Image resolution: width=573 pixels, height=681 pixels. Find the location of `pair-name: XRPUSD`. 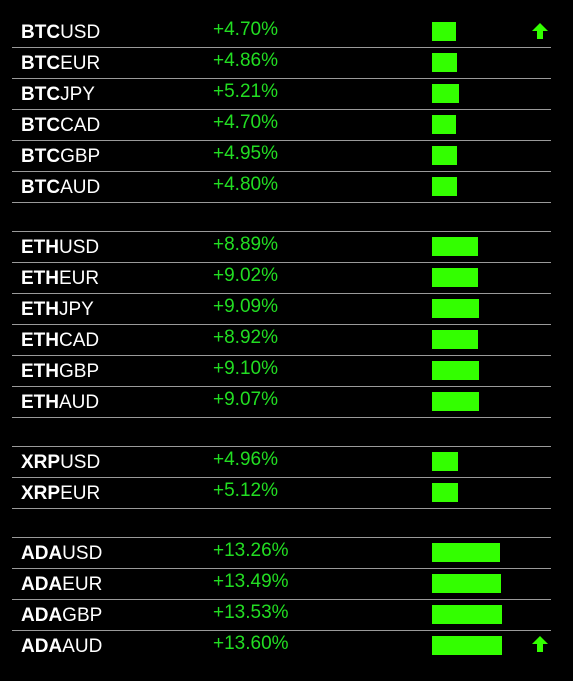

pair-name: XRPUSD is located at coordinates (60, 463).